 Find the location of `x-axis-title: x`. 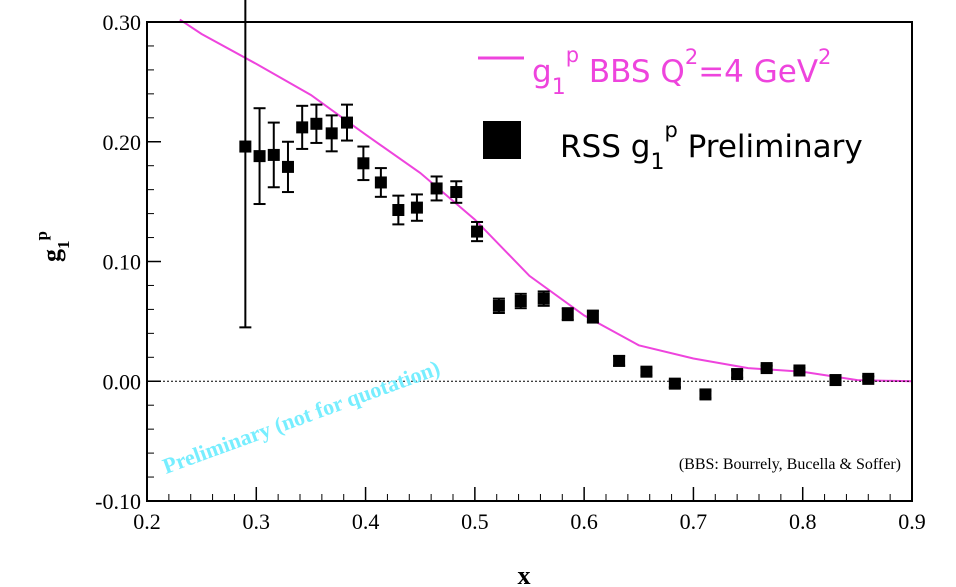

x-axis-title: x is located at coordinates (524, 574).